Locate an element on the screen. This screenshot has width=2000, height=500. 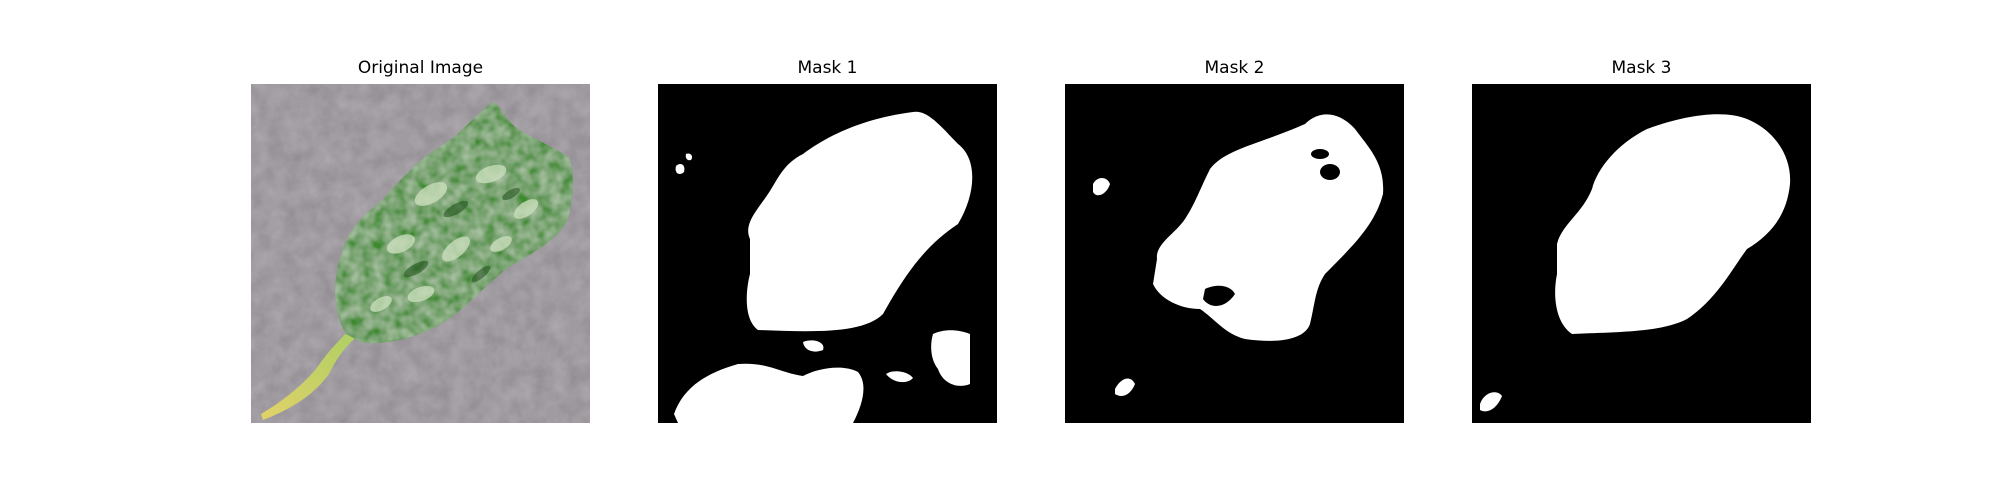
original-leaf-image is located at coordinates (420, 253).